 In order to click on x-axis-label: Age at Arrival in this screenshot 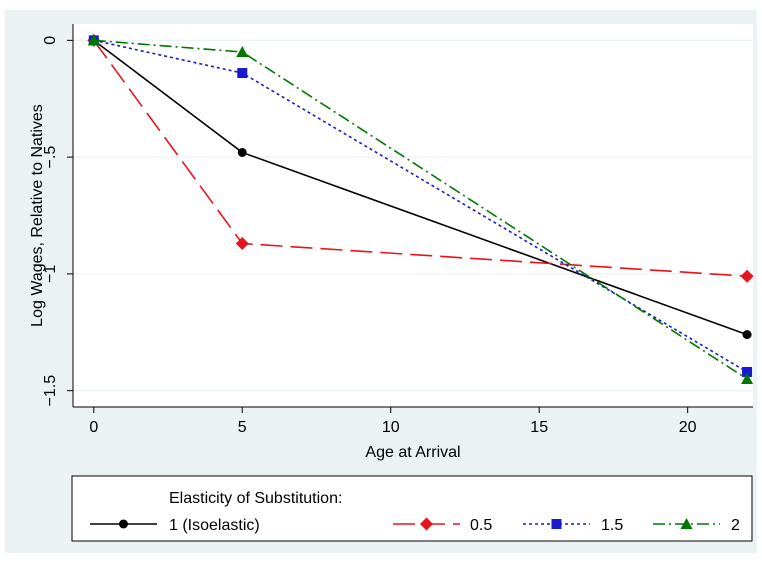, I will do `click(412, 452)`.